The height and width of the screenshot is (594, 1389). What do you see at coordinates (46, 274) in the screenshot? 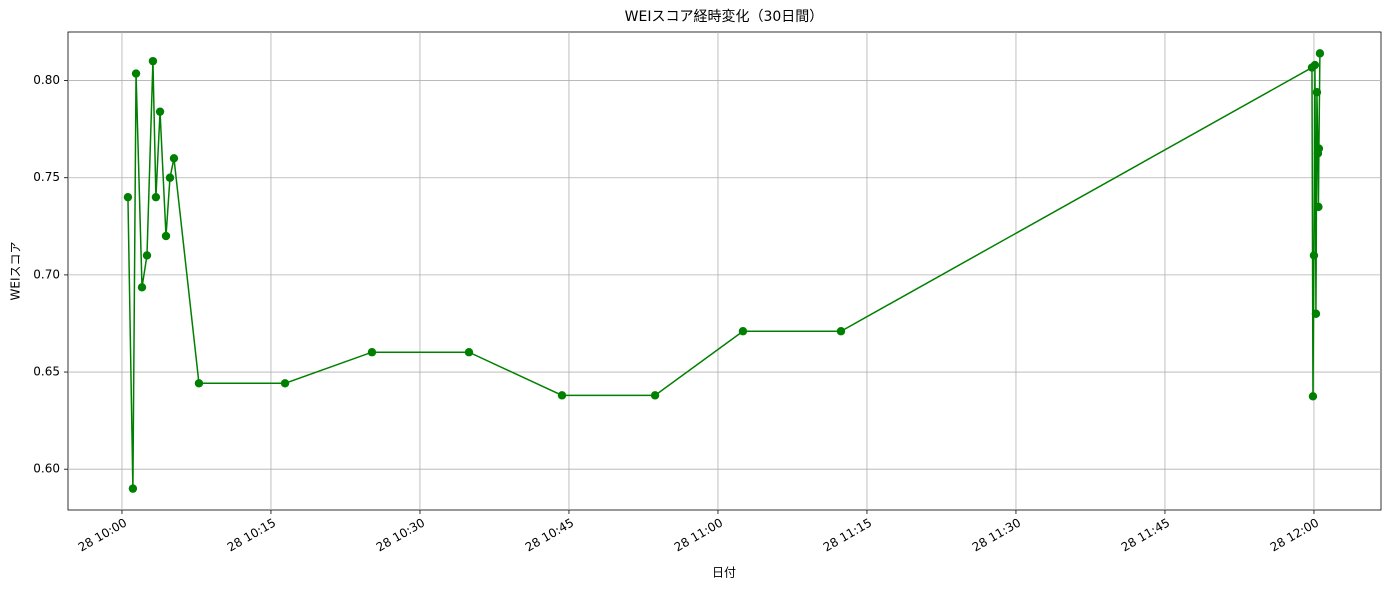
I see `y-tick-label: 0.70` at bounding box center [46, 274].